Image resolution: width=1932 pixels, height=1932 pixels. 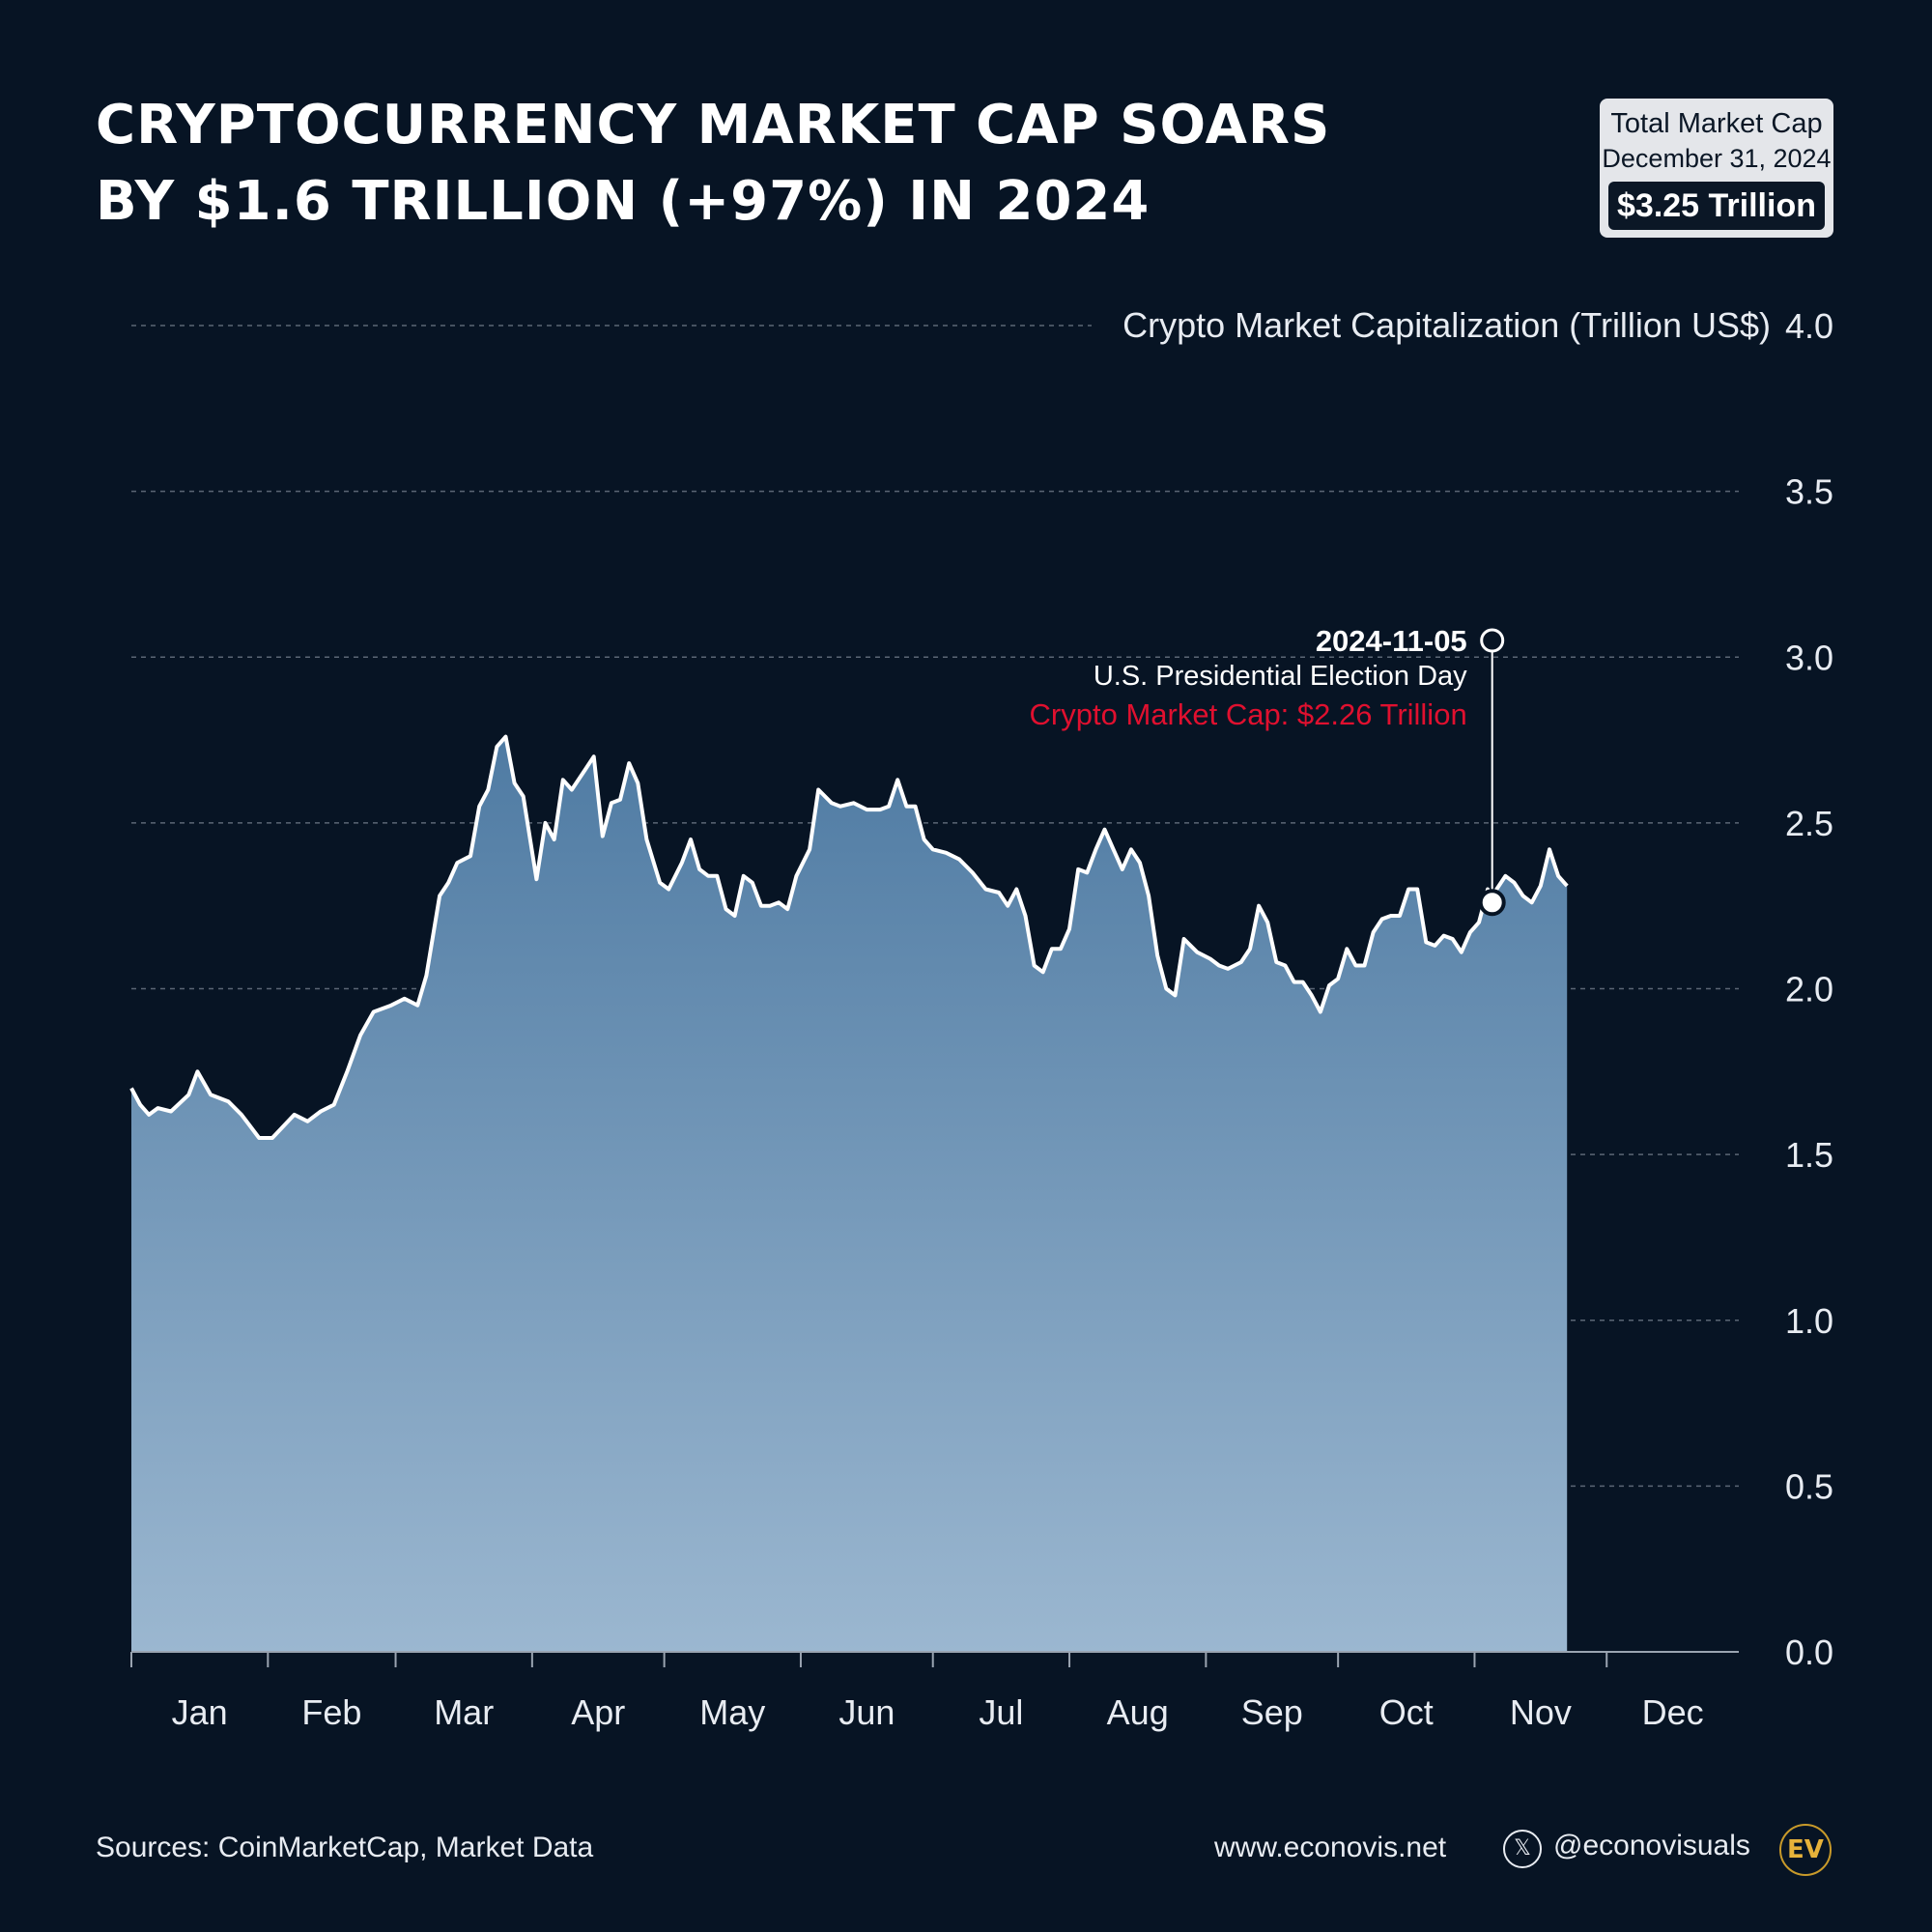 I want to click on month-label: Dec, so click(x=1673, y=1712).